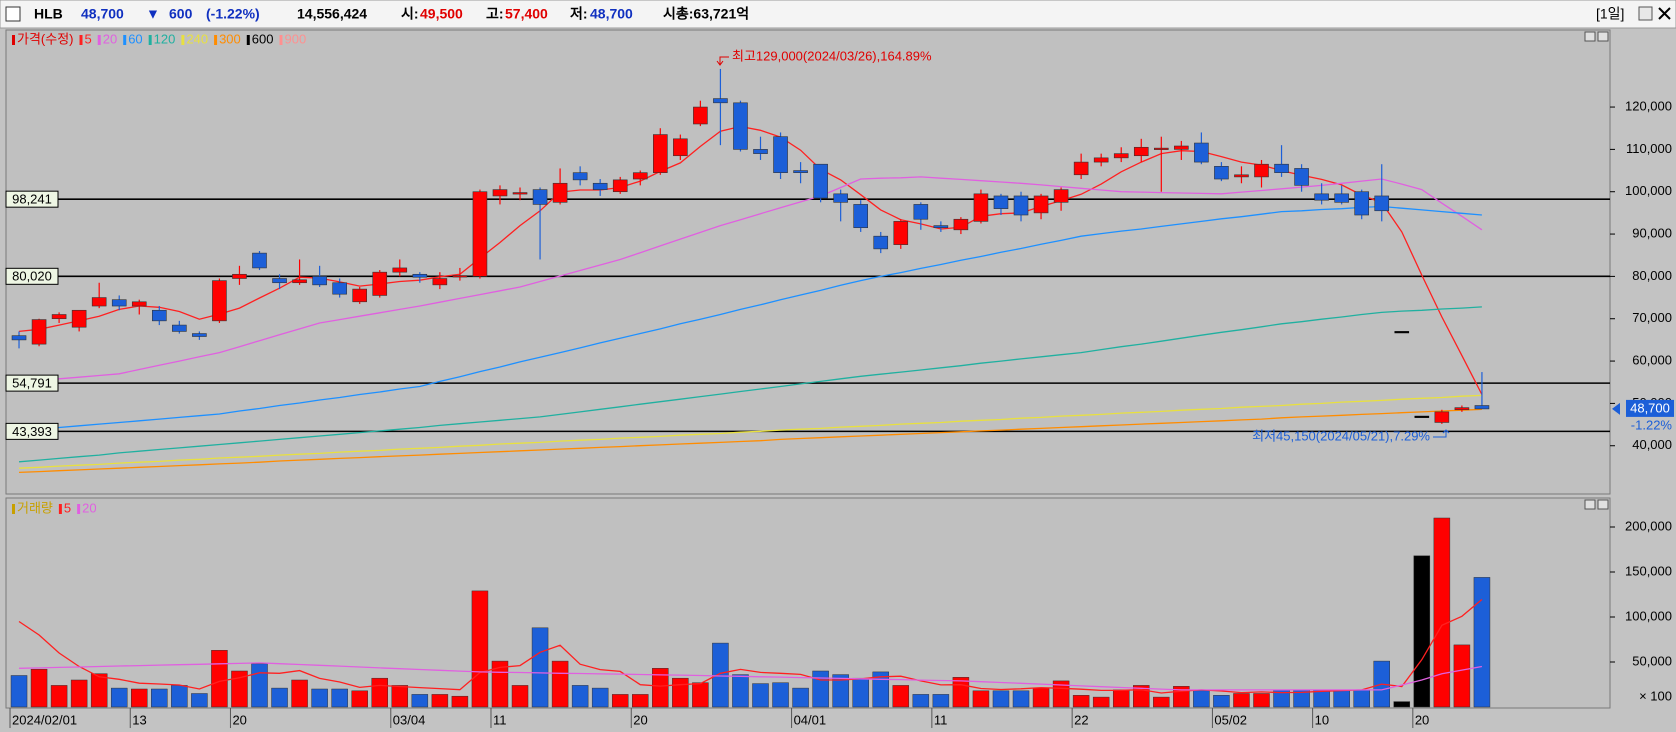 The height and width of the screenshot is (732, 1676). I want to click on restore-button, so click(1645, 13).